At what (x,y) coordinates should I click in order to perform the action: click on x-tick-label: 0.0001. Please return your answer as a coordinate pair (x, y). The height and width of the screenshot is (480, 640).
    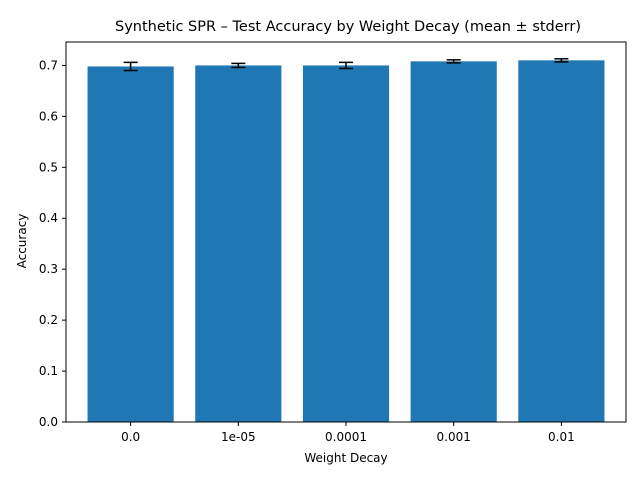
    Looking at the image, I should click on (346, 437).